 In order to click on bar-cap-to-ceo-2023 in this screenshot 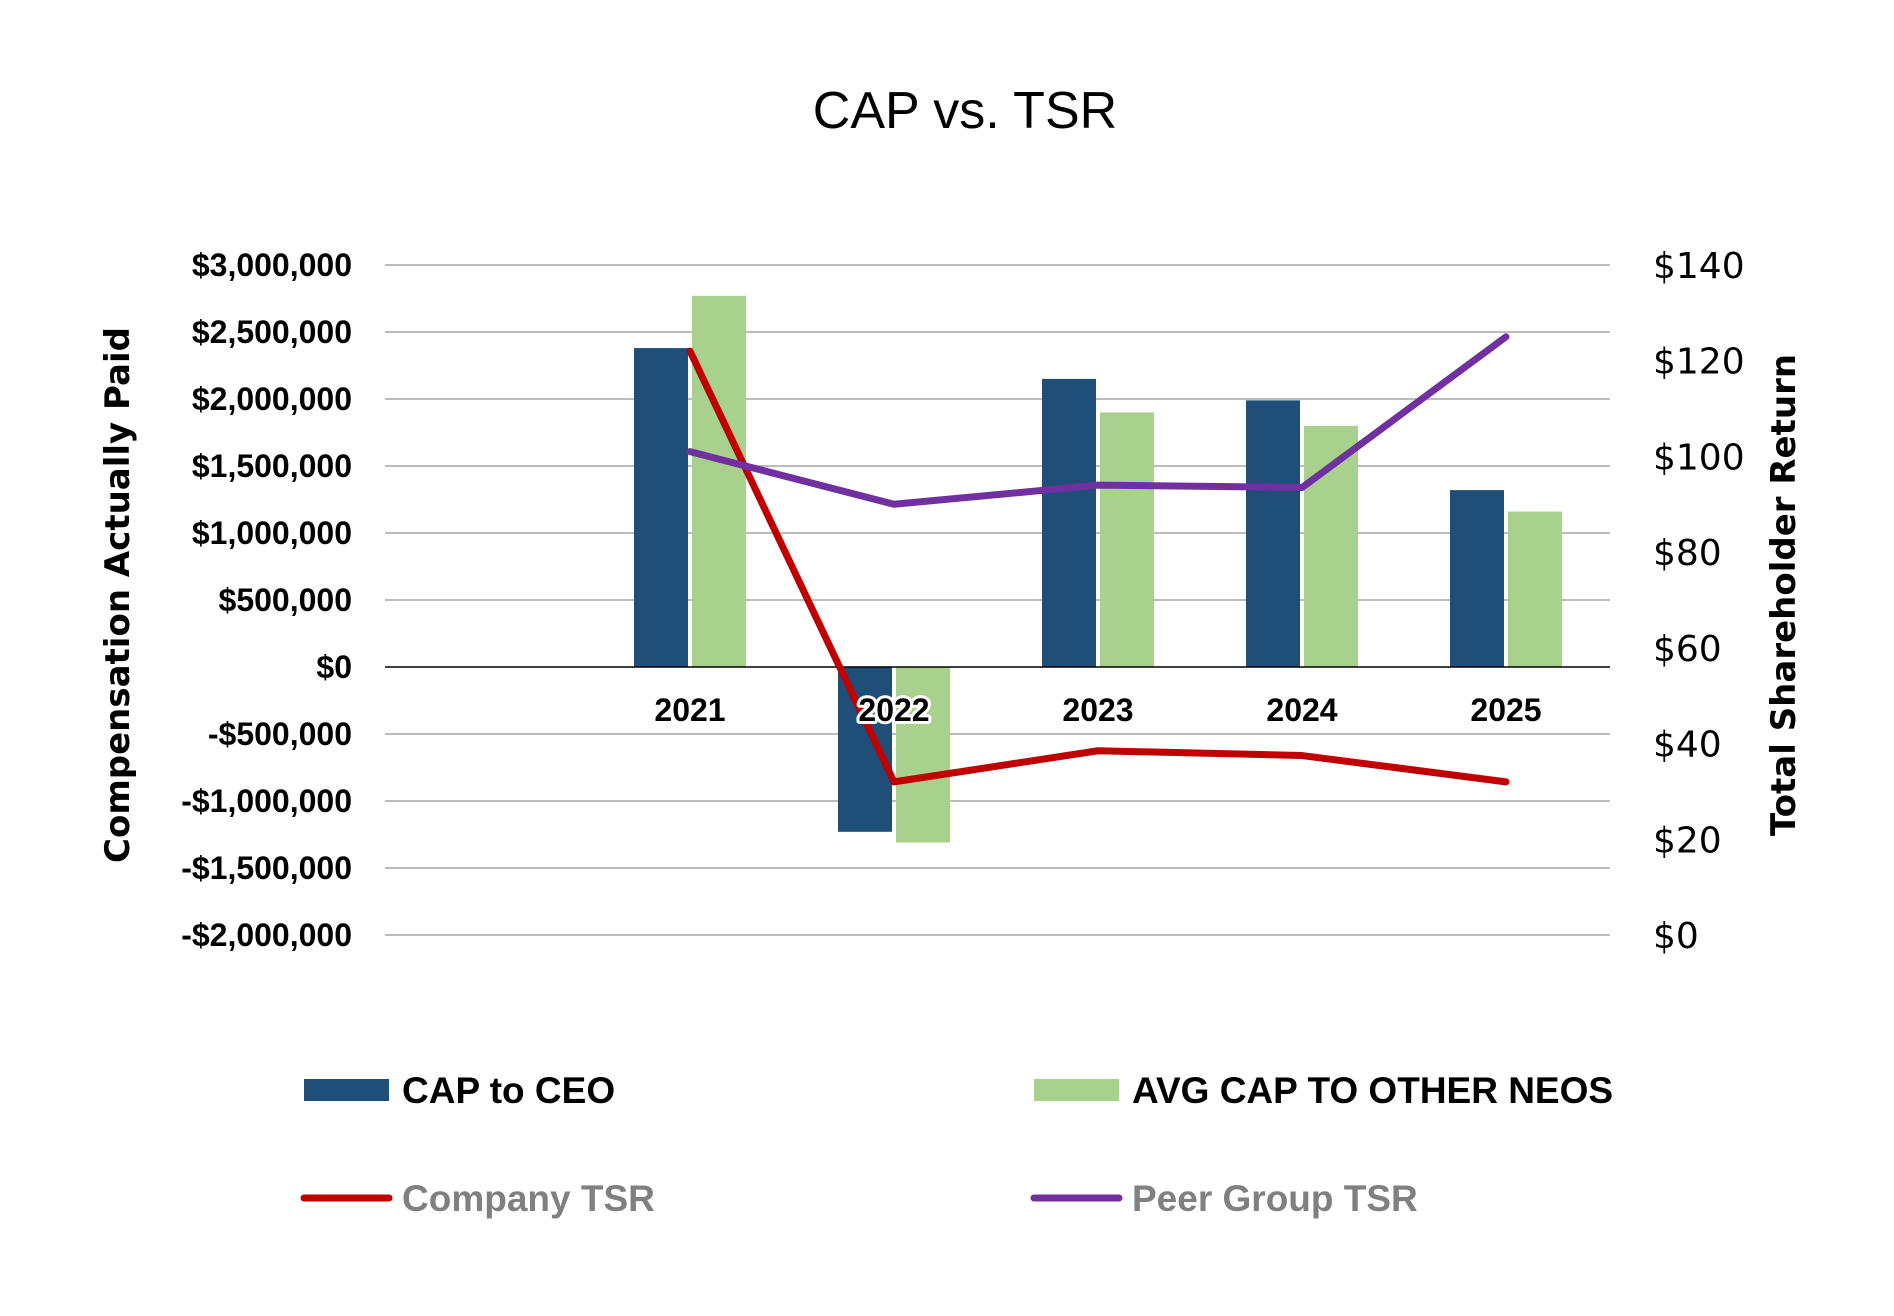, I will do `click(1069, 522)`.